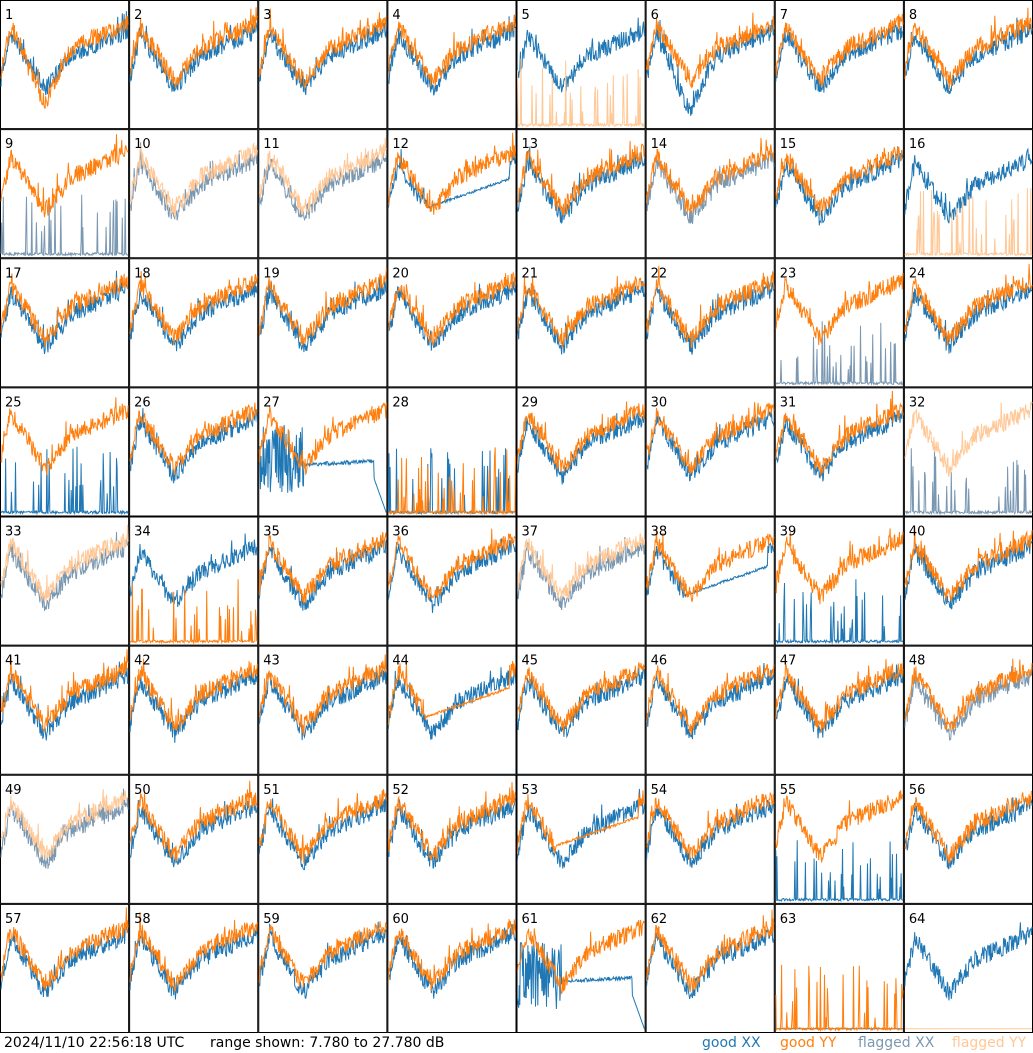 Image resolution: width=1033 pixels, height=1053 pixels. What do you see at coordinates (917, 402) in the screenshot?
I see `panel-label: 32` at bounding box center [917, 402].